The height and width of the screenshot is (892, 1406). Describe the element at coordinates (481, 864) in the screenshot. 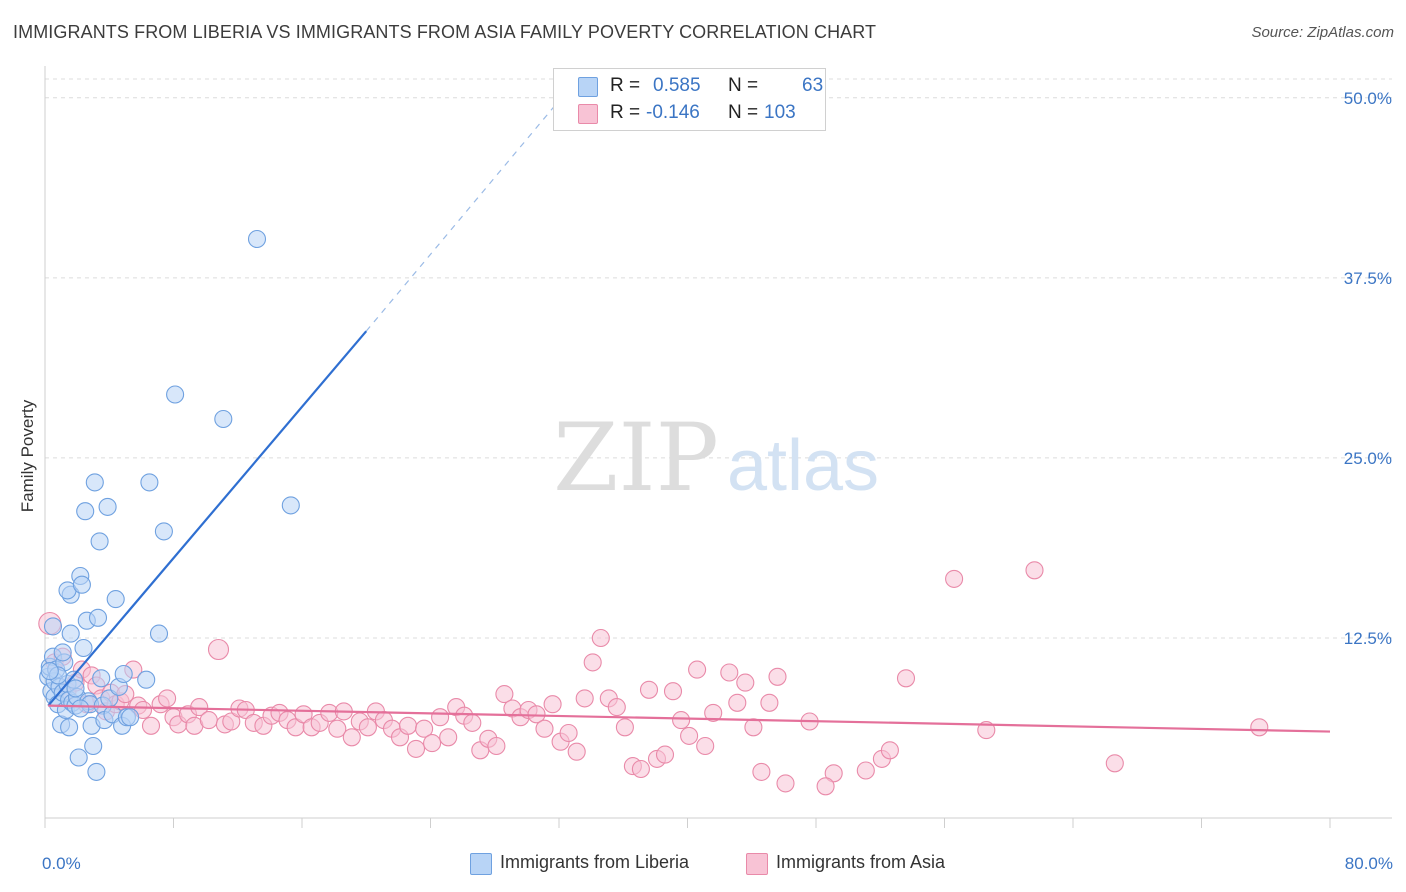

I see `legend-swatch-liberia` at that location.